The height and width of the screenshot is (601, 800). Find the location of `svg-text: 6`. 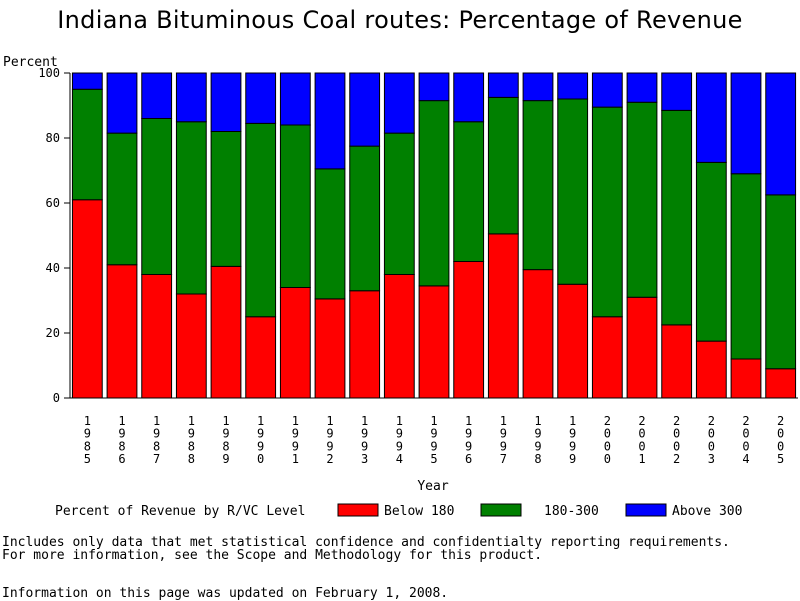

svg-text: 6 is located at coordinates (121, 459).